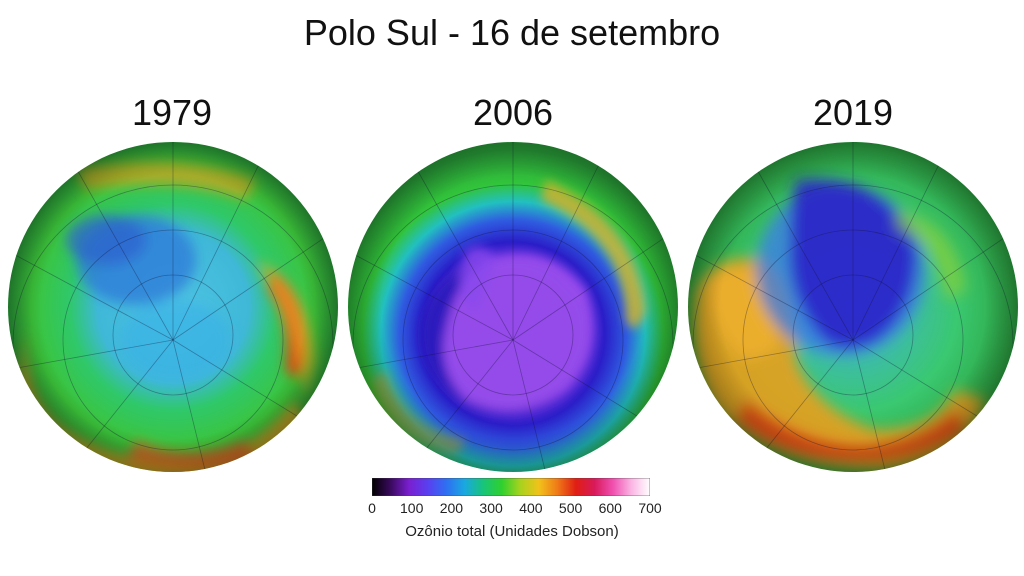  What do you see at coordinates (570, 508) in the screenshot?
I see `colorbar-tick: 500` at bounding box center [570, 508].